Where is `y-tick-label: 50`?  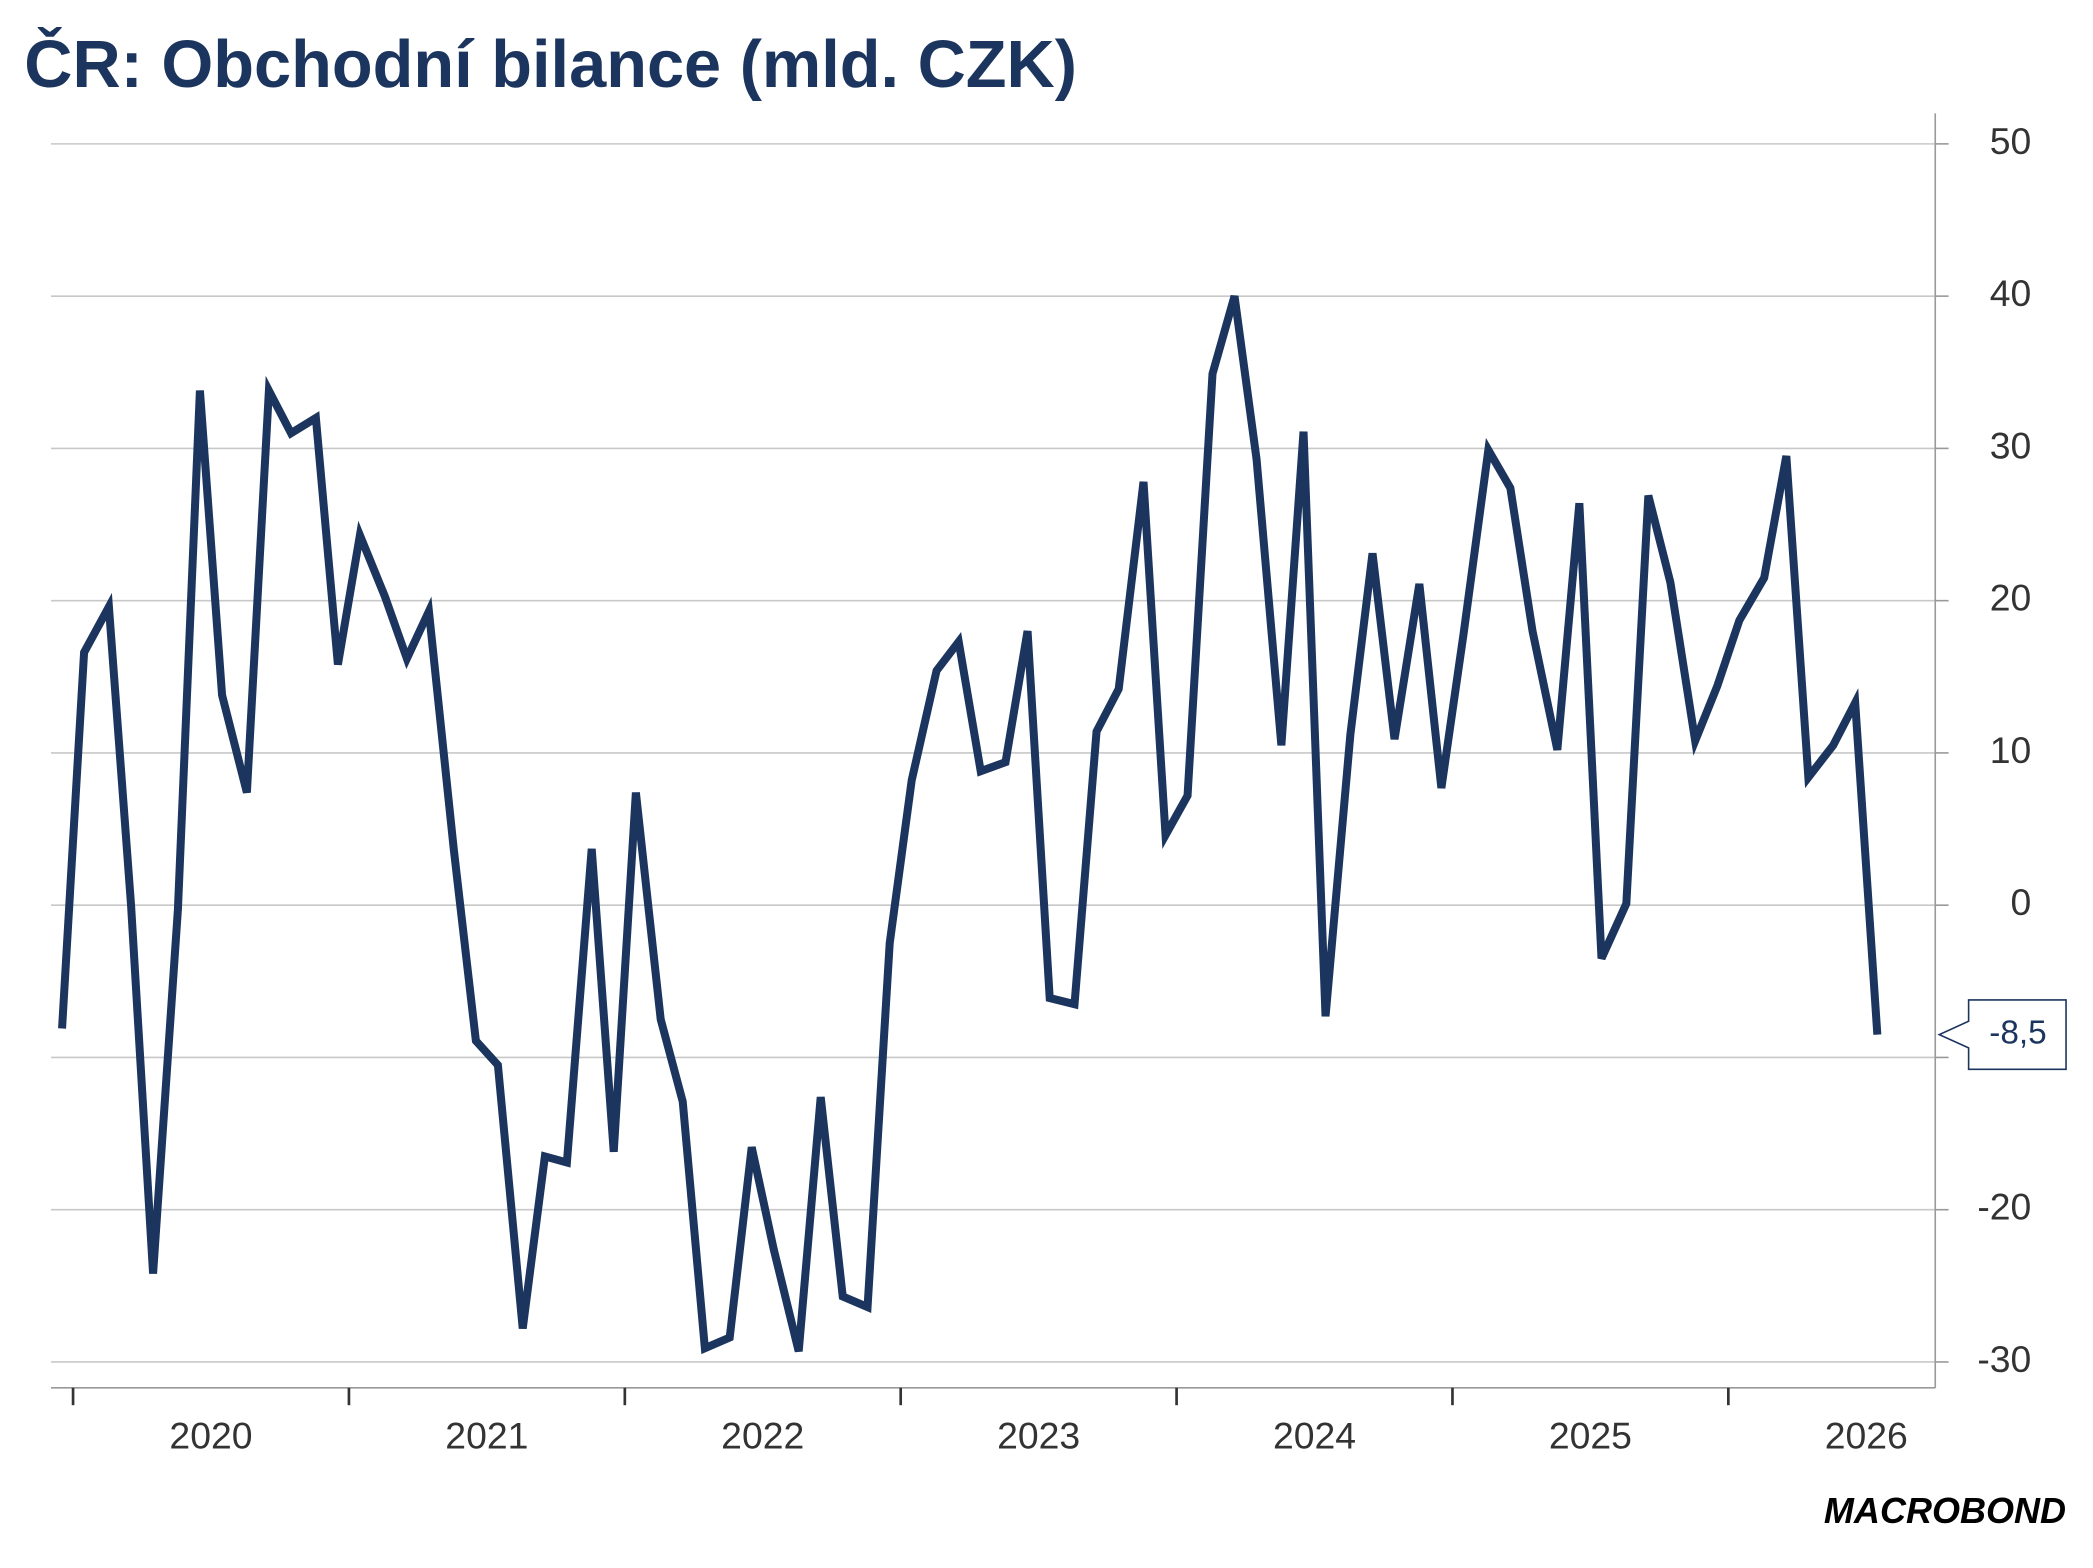 y-tick-label: 50 is located at coordinates (2011, 141).